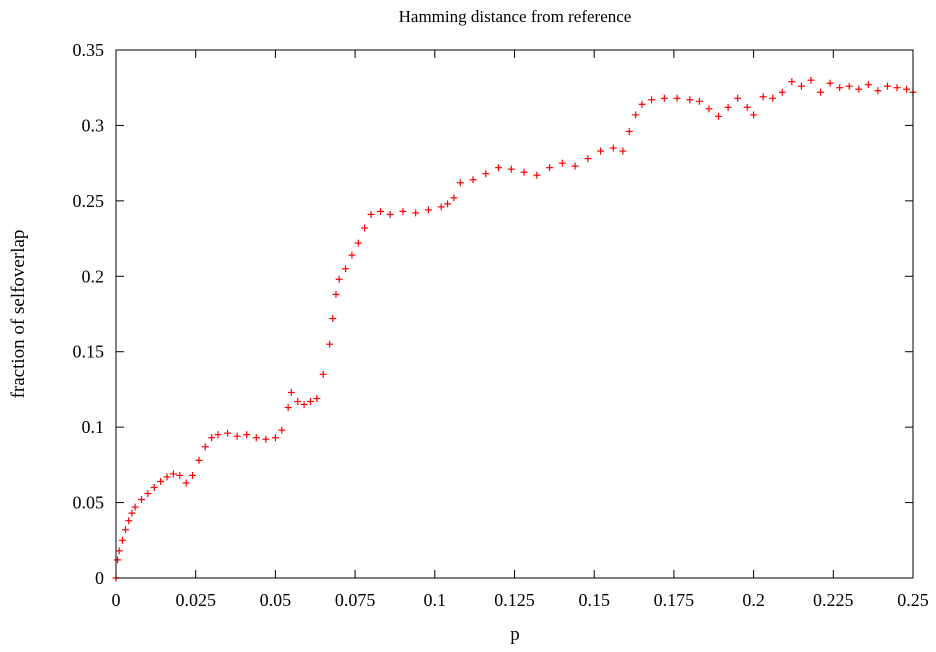  Describe the element at coordinates (515, 16) in the screenshot. I see `chart-title: Hamming distance from reference` at that location.